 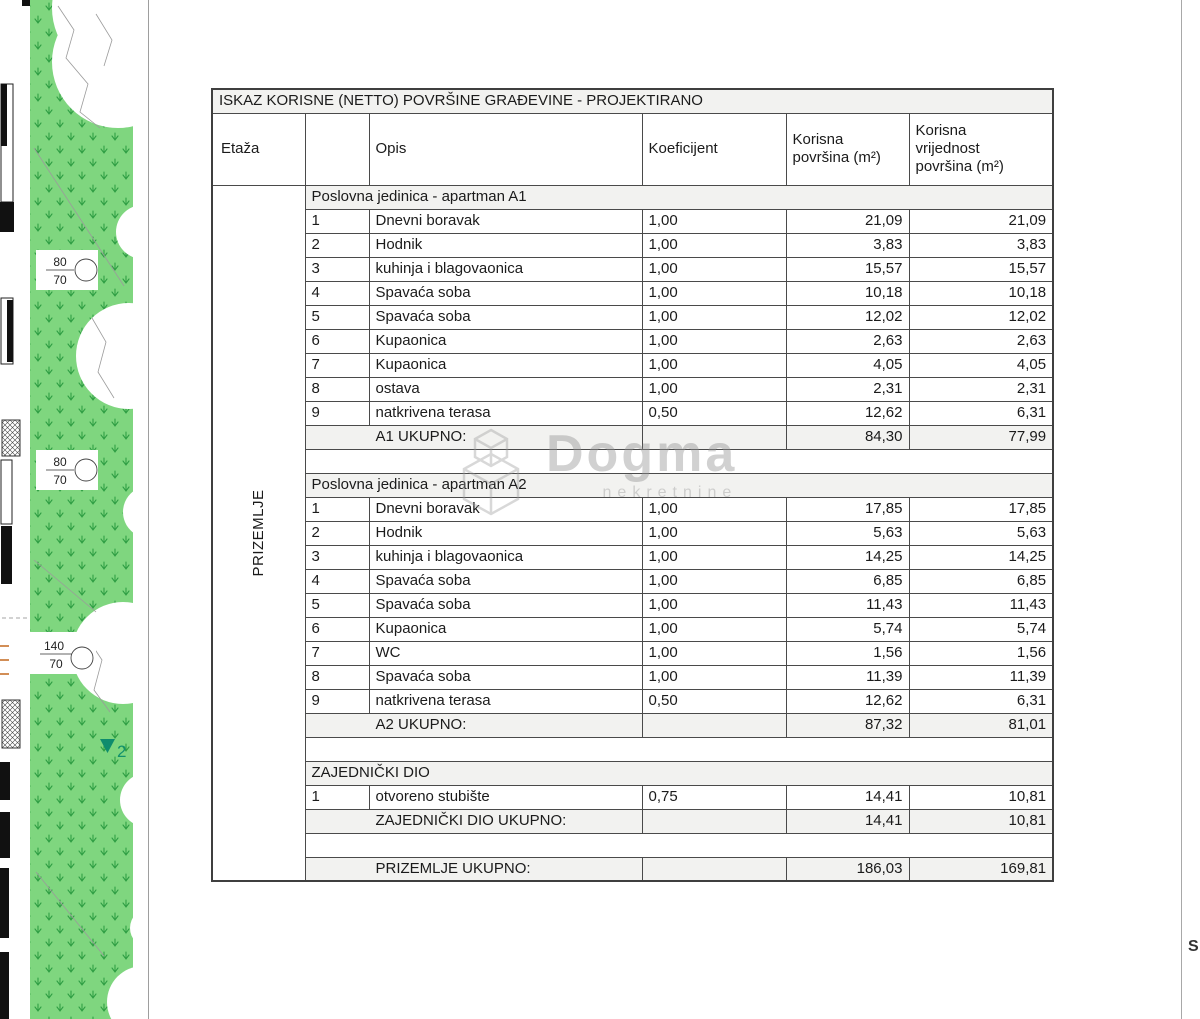 I want to click on room-area: 14,25, so click(x=847, y=557).